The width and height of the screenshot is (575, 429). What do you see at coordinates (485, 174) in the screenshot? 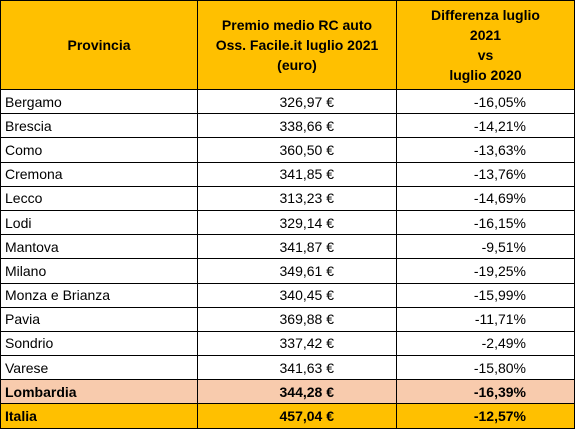
I see `table-cell: -13,76%` at bounding box center [485, 174].